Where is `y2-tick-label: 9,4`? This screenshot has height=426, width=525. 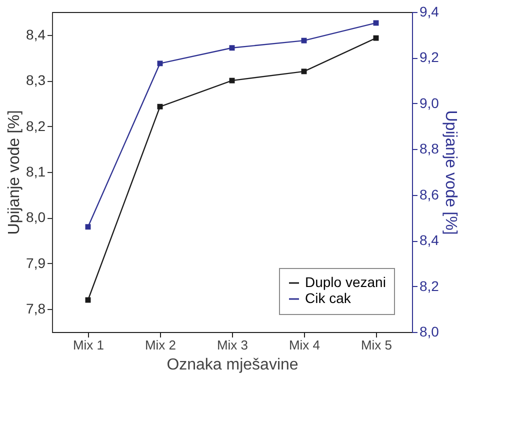
y2-tick-label: 9,4 is located at coordinates (430, 12).